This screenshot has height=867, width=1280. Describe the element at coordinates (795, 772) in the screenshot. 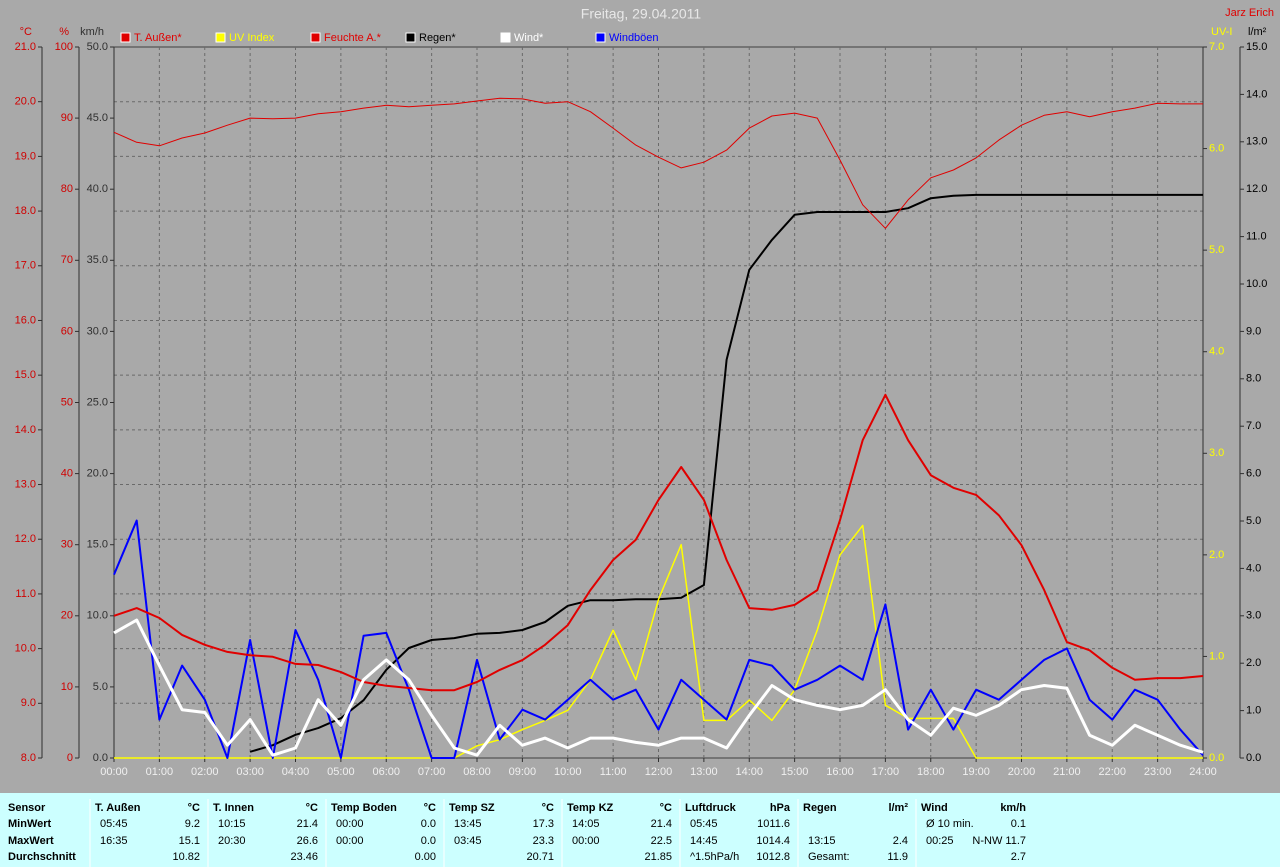

I see `x-tick-label: 15:00` at that location.